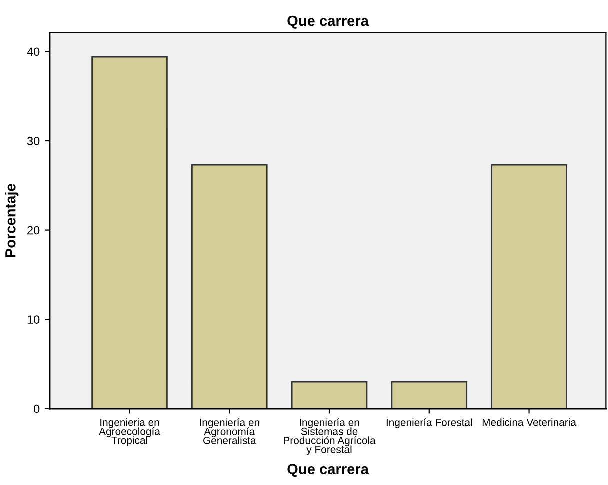 The image size is (608, 485). What do you see at coordinates (330, 437) in the screenshot?
I see `x-tick-label: Ingeniería en Sistemas de Producción Agrícola y Forestal` at bounding box center [330, 437].